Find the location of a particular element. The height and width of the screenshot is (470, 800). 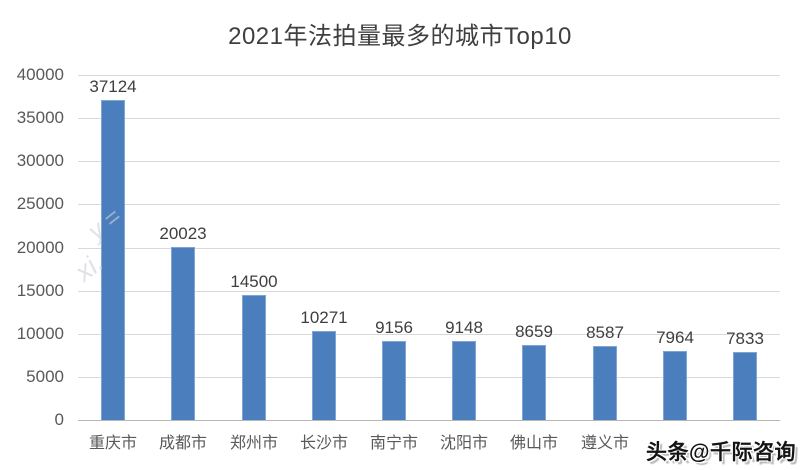

bar-value-label: 9148 is located at coordinates (464, 327).